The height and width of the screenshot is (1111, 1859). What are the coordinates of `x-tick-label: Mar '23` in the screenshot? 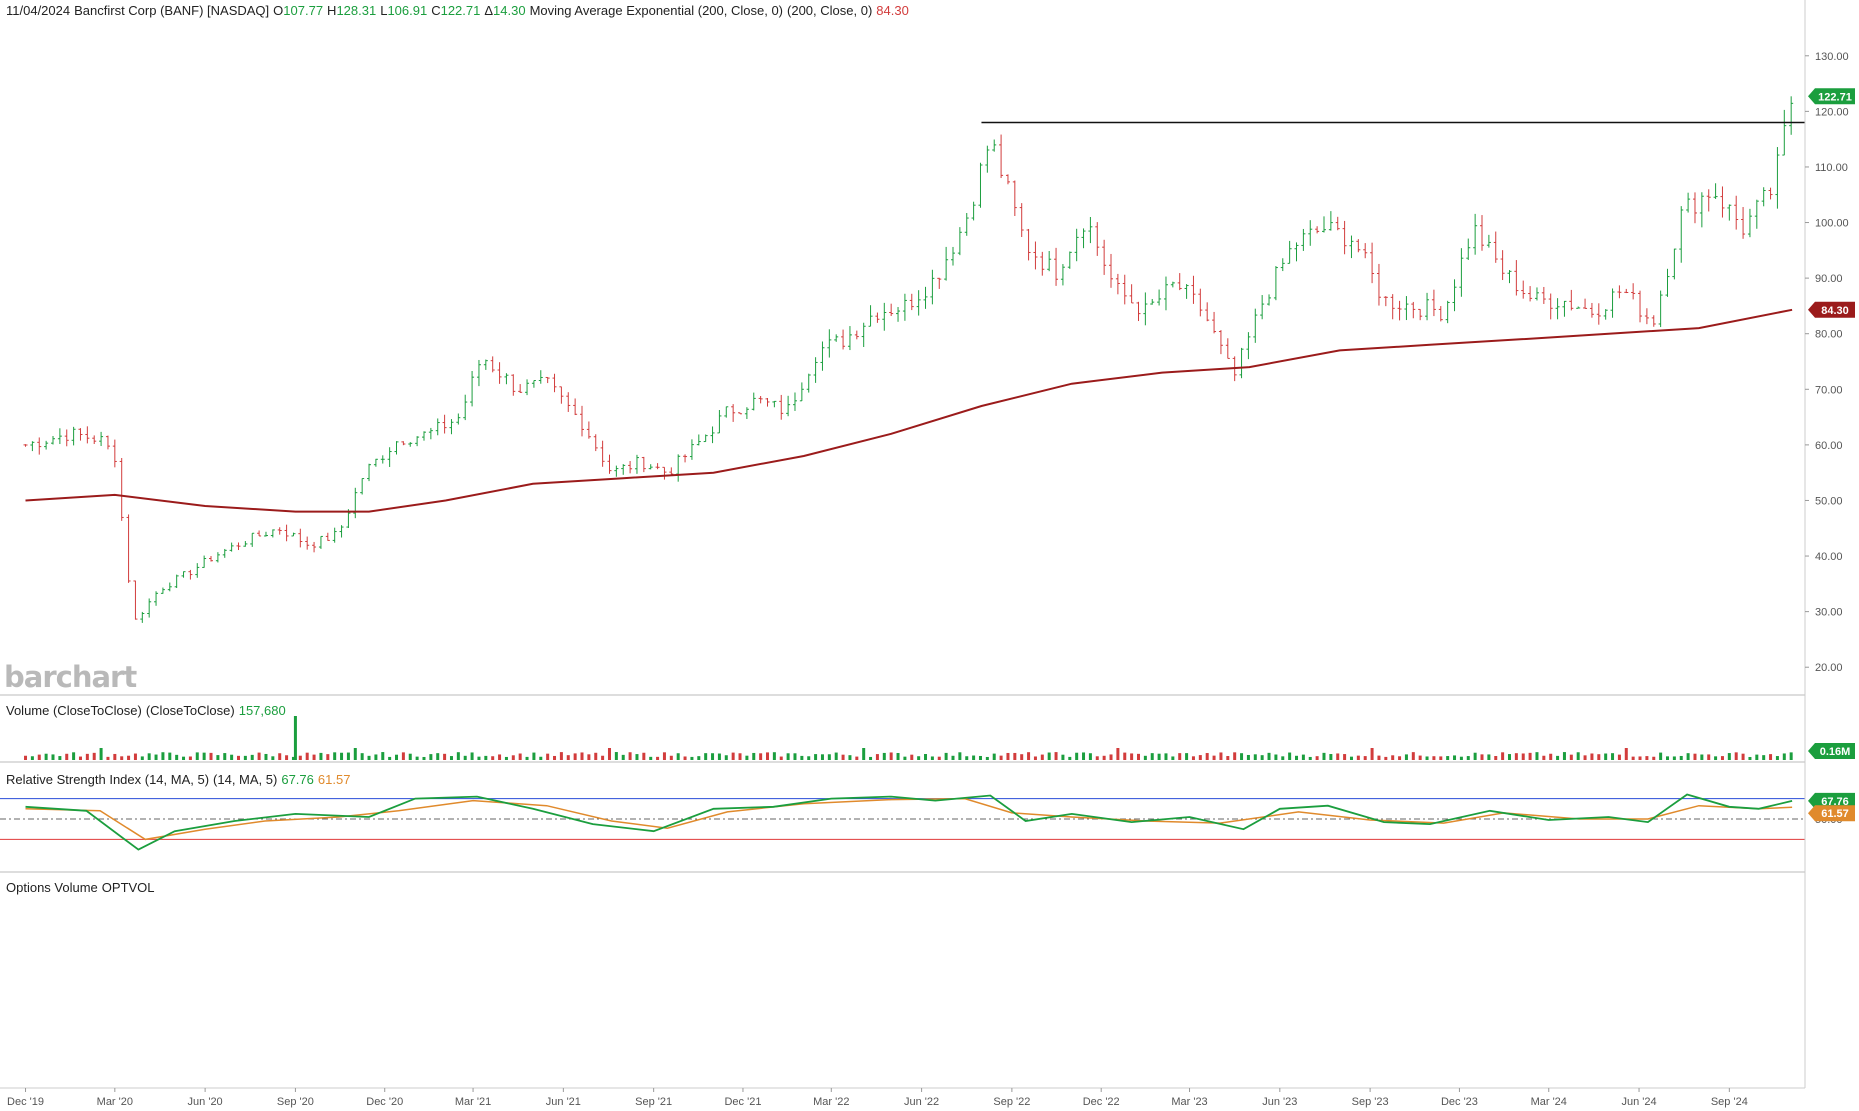 It's located at (1189, 1102).